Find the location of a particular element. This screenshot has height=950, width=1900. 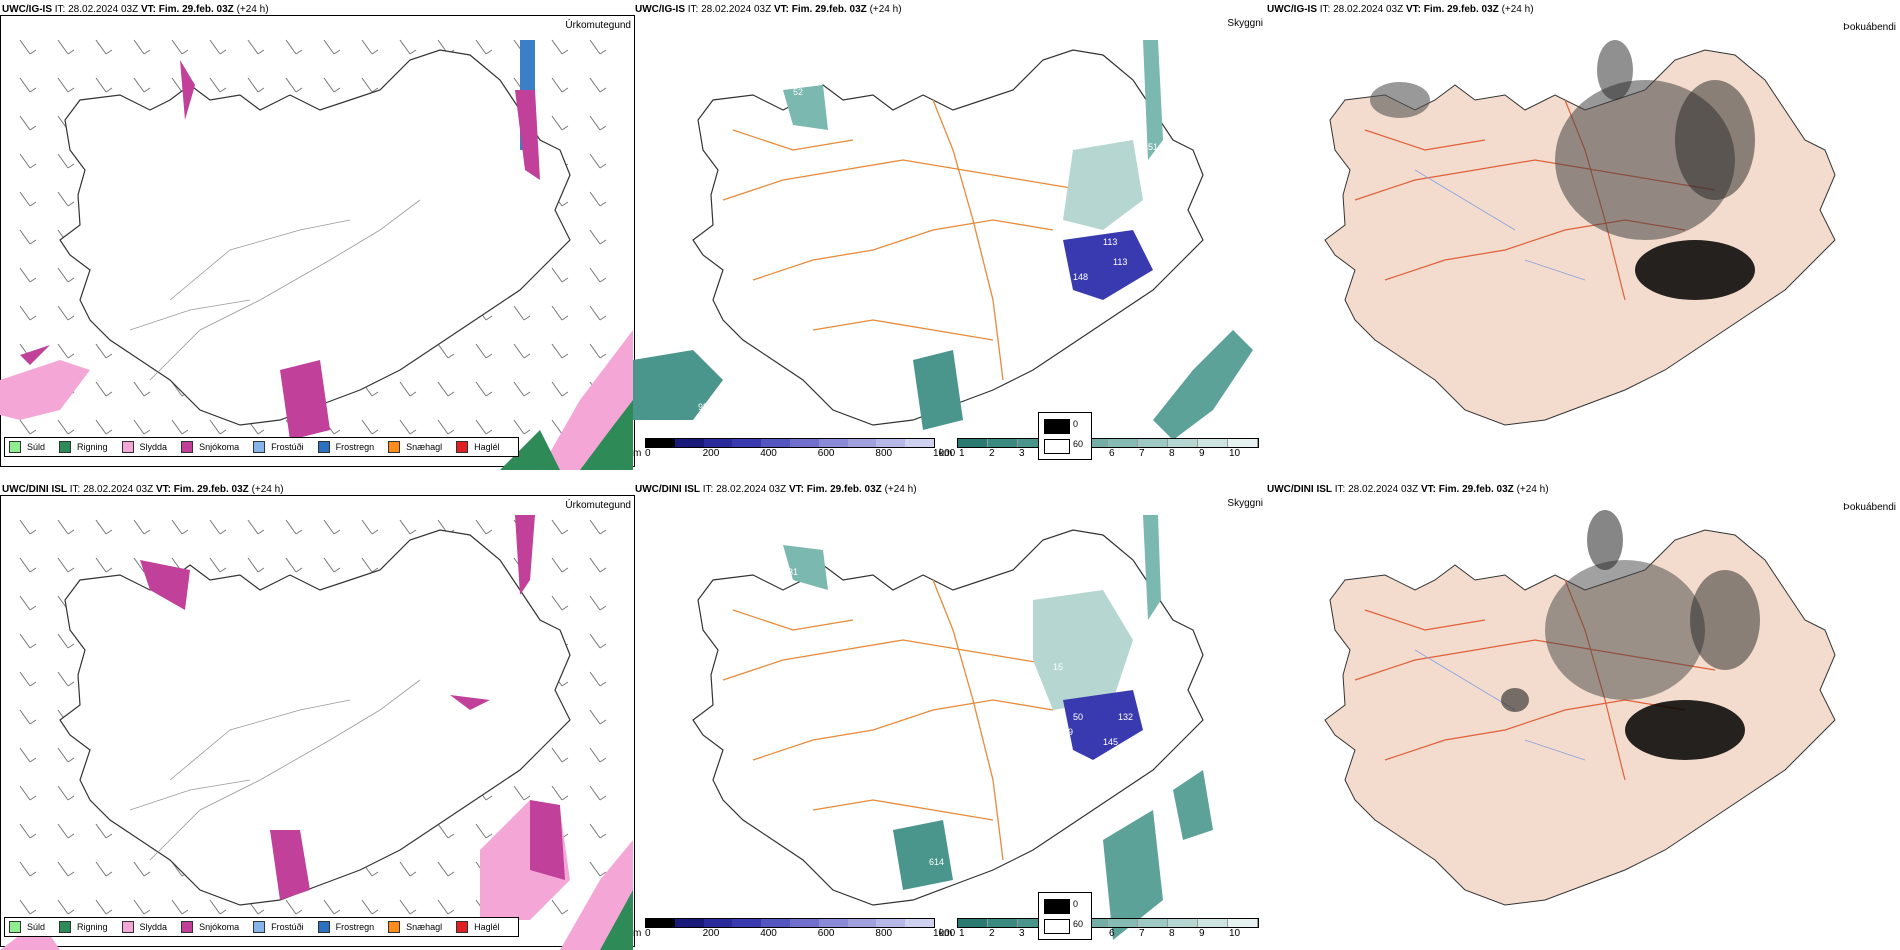

visibility-value-label: 157 is located at coordinates (715, 422).